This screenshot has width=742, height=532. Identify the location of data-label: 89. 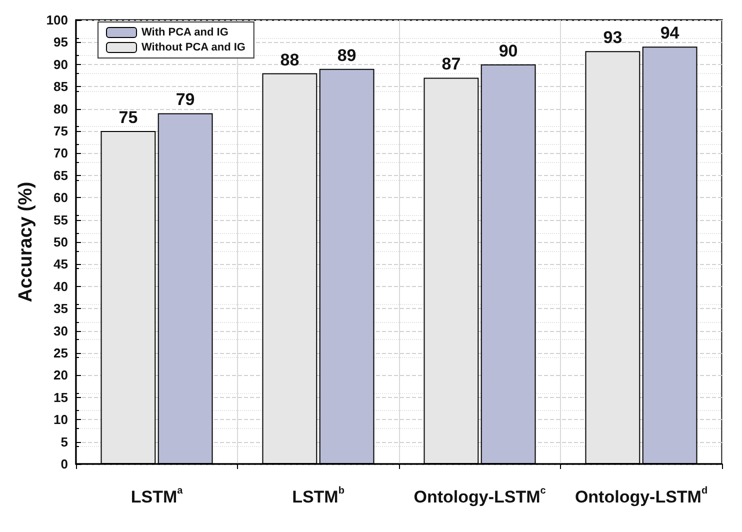
(346, 55).